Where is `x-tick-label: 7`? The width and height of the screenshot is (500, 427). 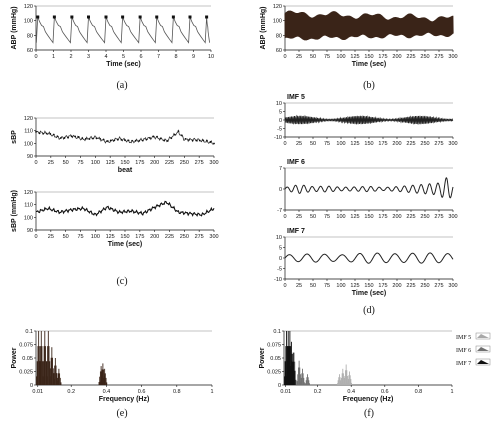
x-tick-label: 7 is located at coordinates (158, 57).